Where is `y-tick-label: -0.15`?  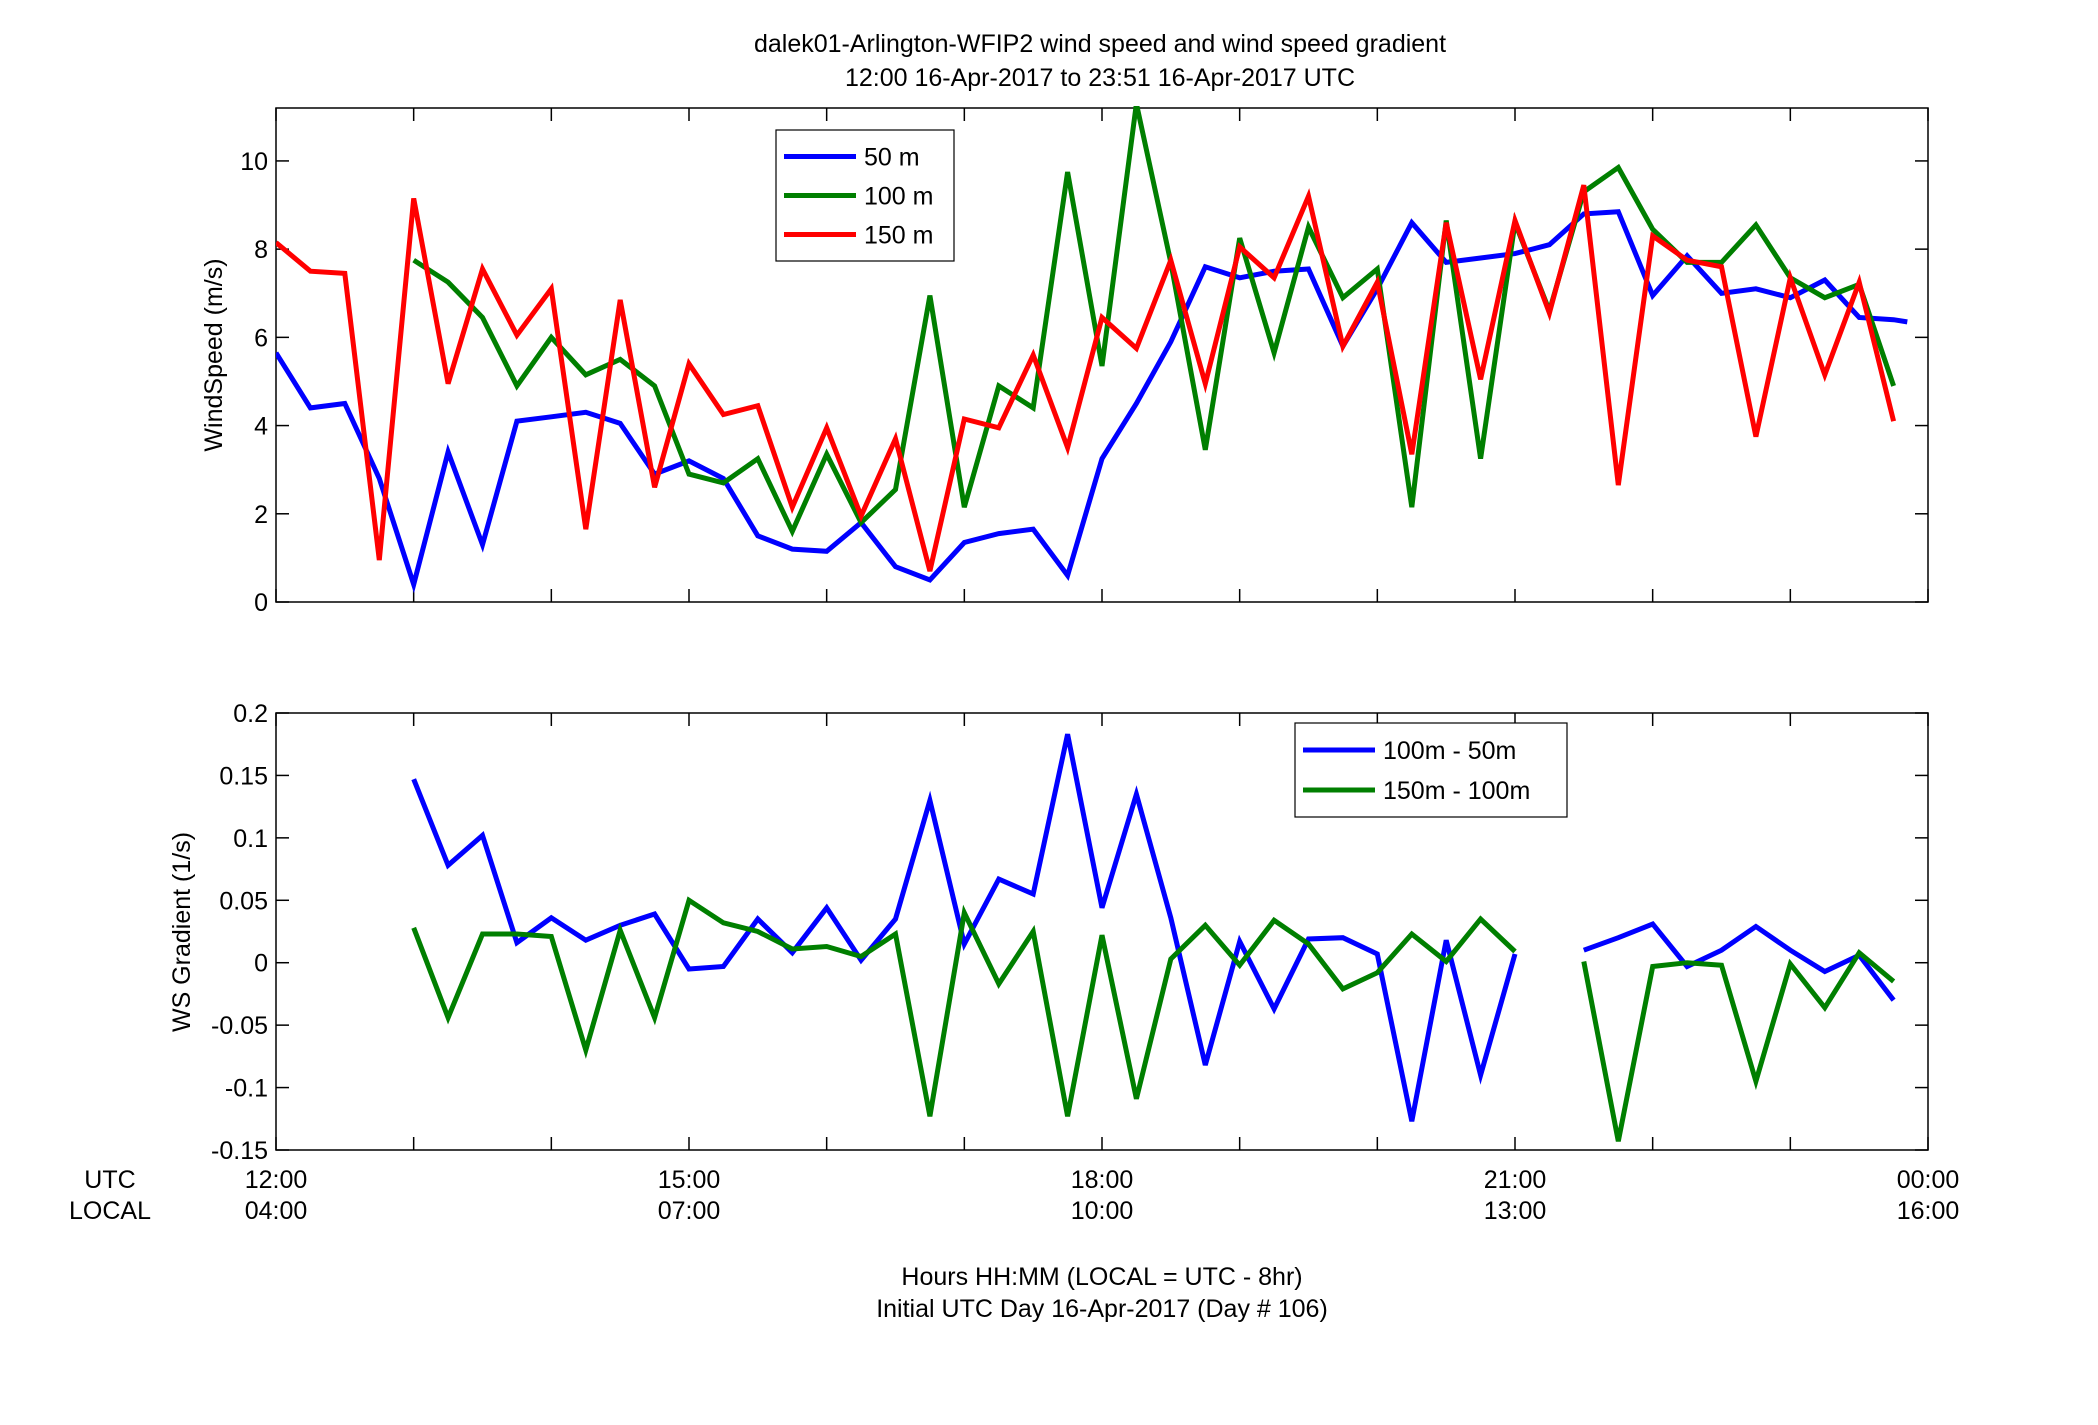
y-tick-label: -0.15 is located at coordinates (239, 1151).